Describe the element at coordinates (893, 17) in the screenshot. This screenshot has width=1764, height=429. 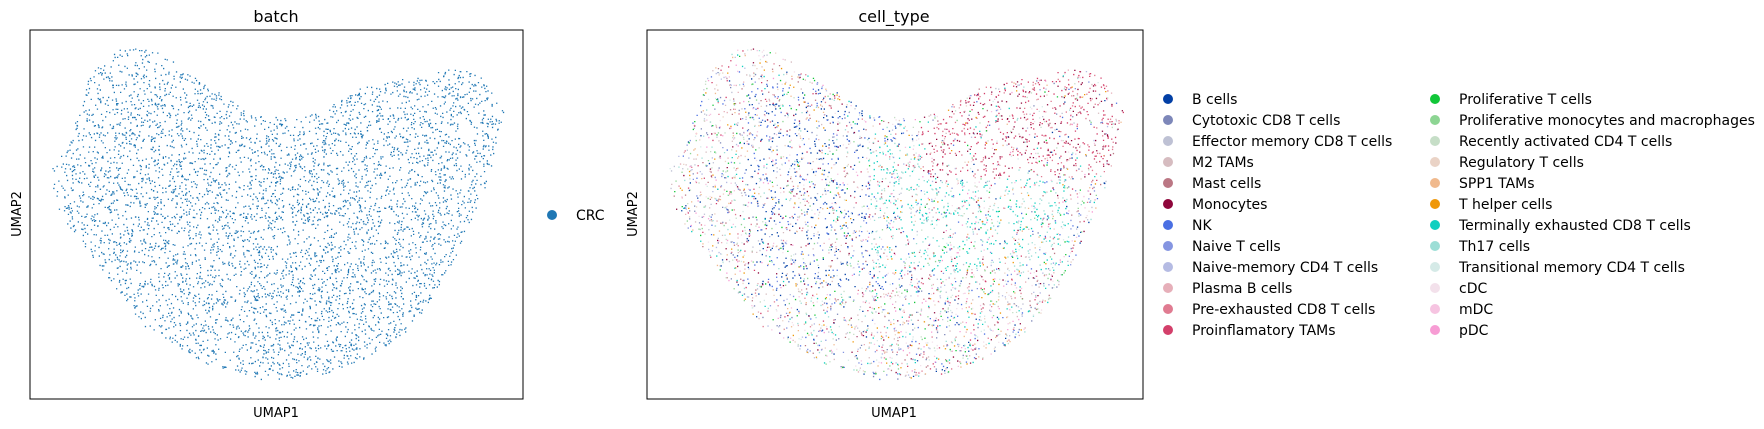
I see `title-cell-type: cell_type` at that location.